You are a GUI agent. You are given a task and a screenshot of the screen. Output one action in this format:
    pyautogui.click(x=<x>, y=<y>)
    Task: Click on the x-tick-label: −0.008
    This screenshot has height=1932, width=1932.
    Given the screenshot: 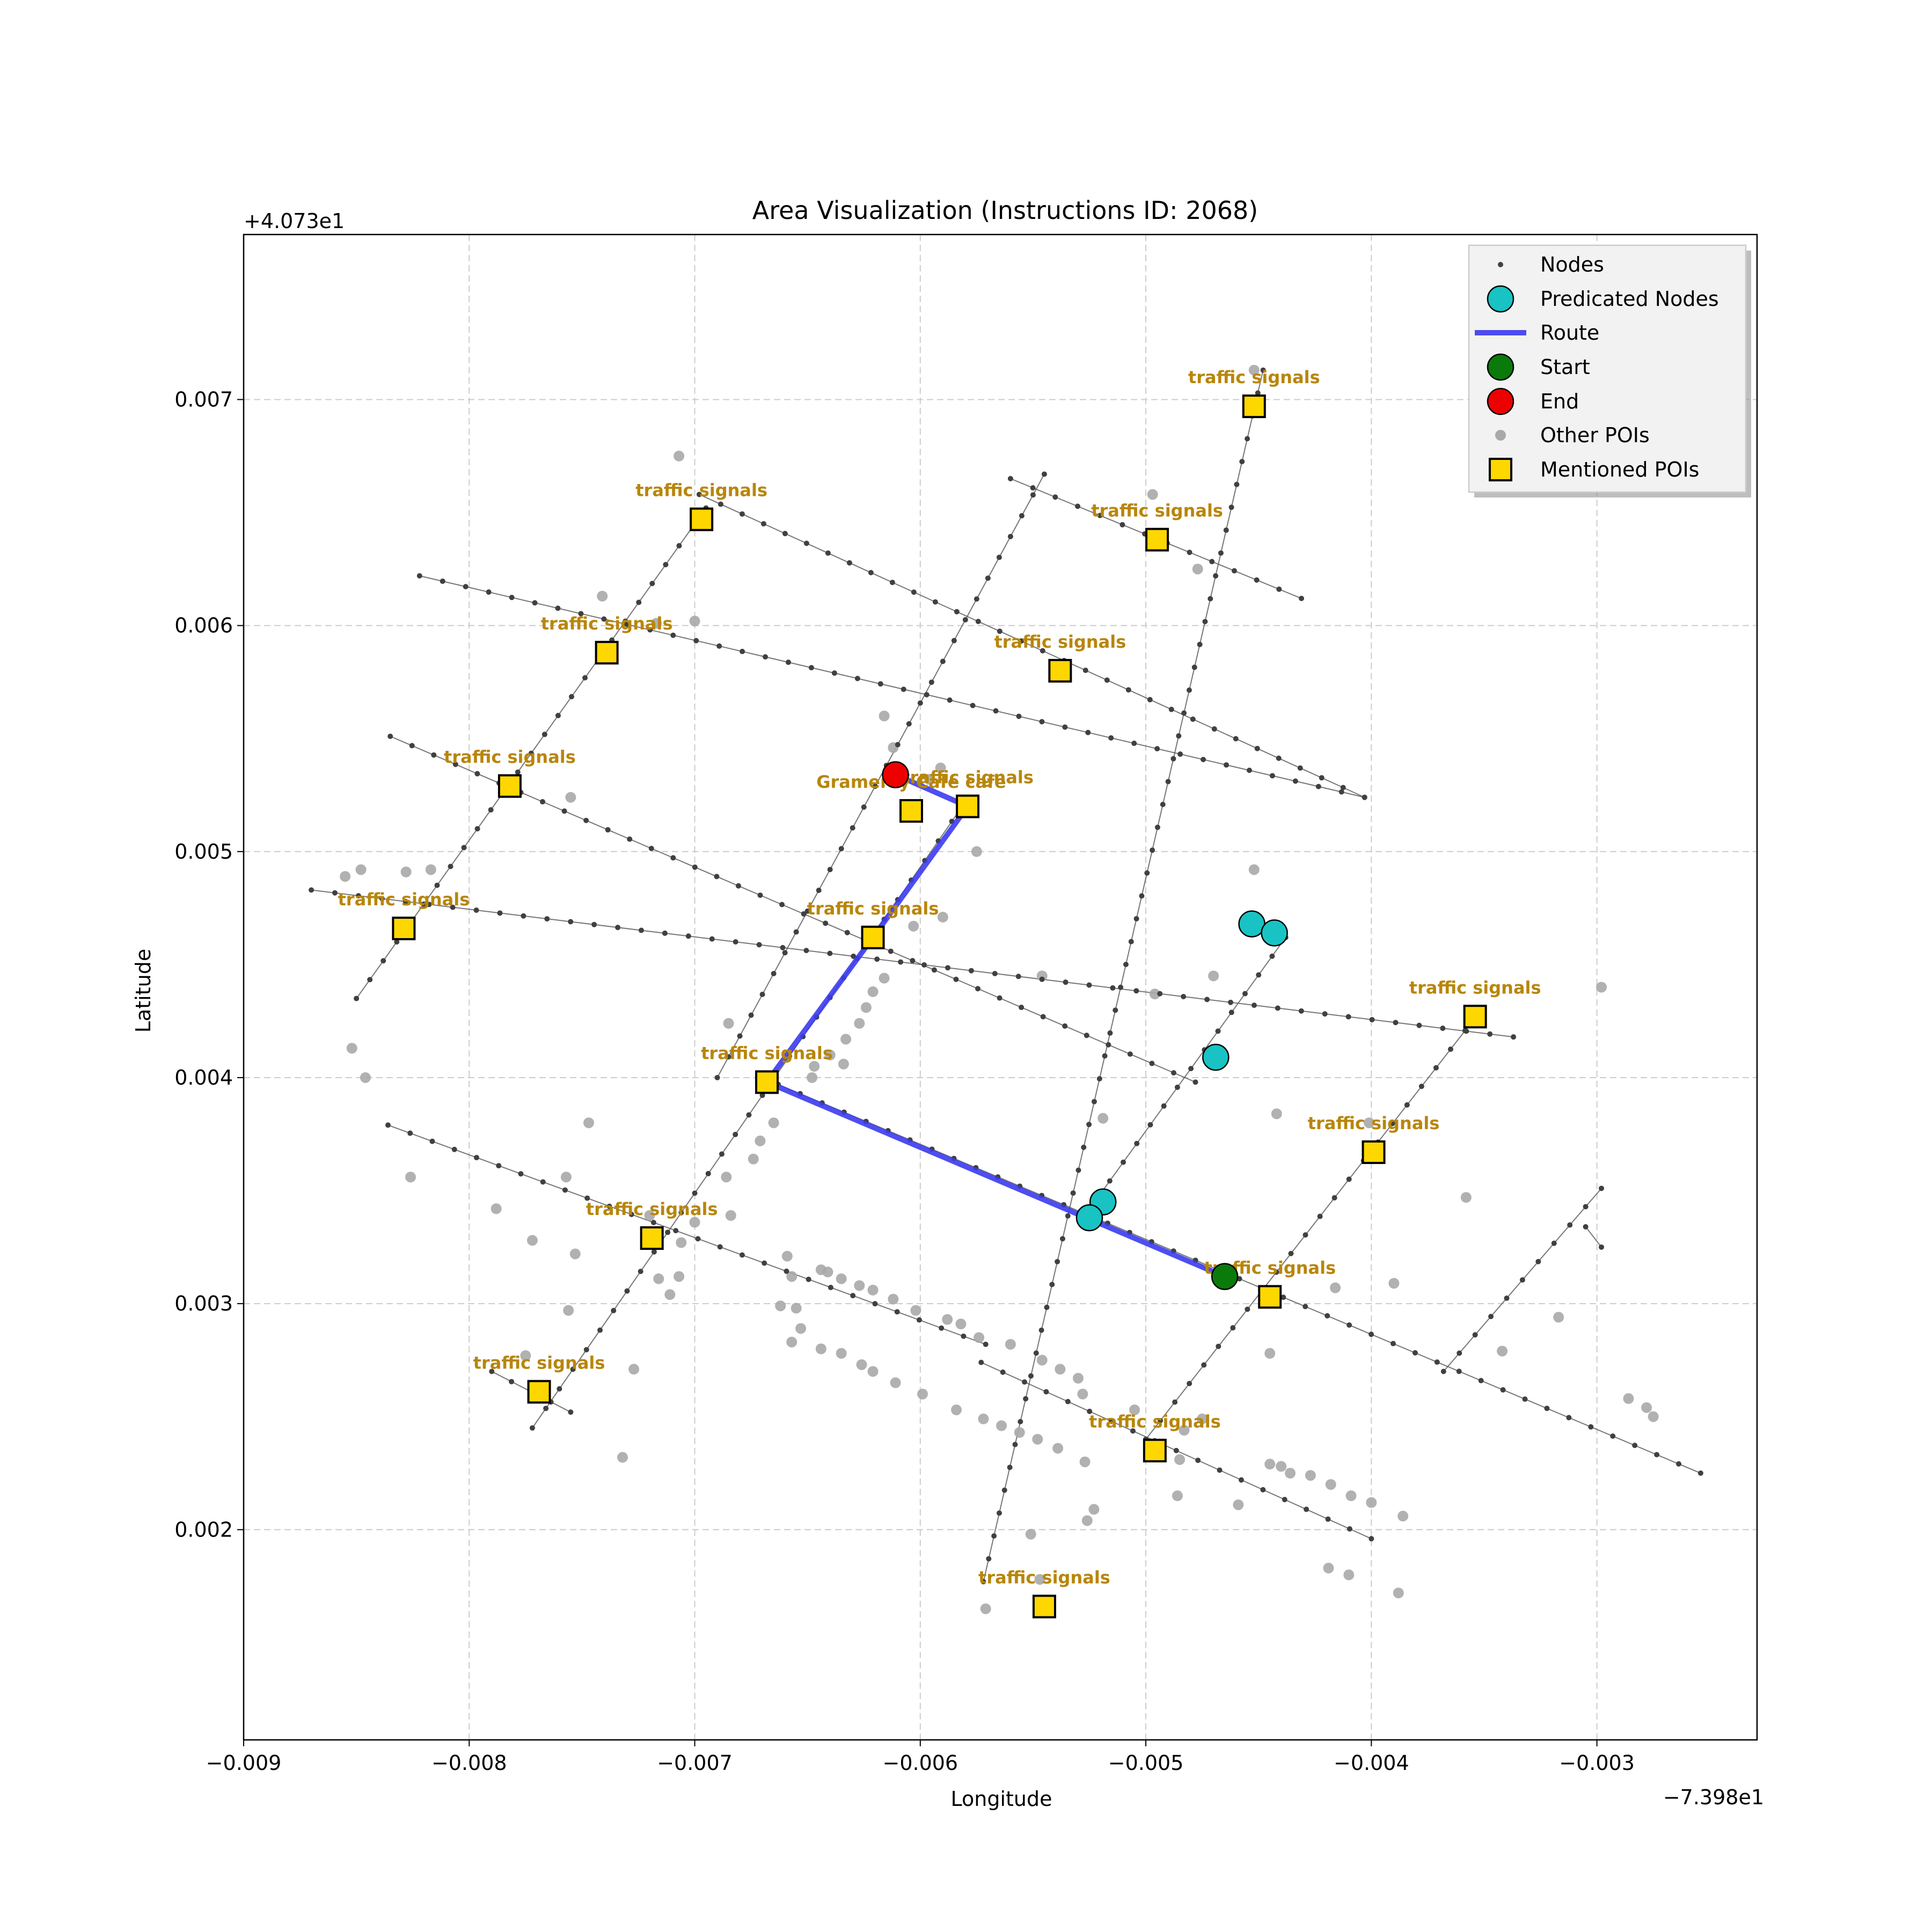 What is the action you would take?
    pyautogui.click(x=469, y=1763)
    